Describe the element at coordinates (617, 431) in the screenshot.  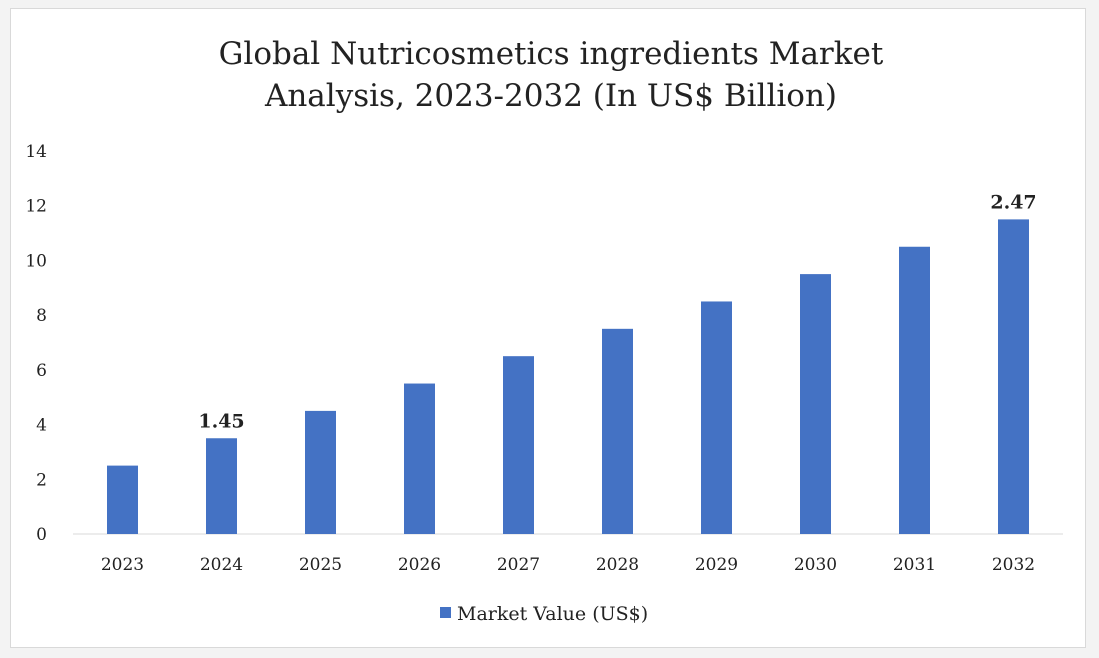
I see `bar-2028` at that location.